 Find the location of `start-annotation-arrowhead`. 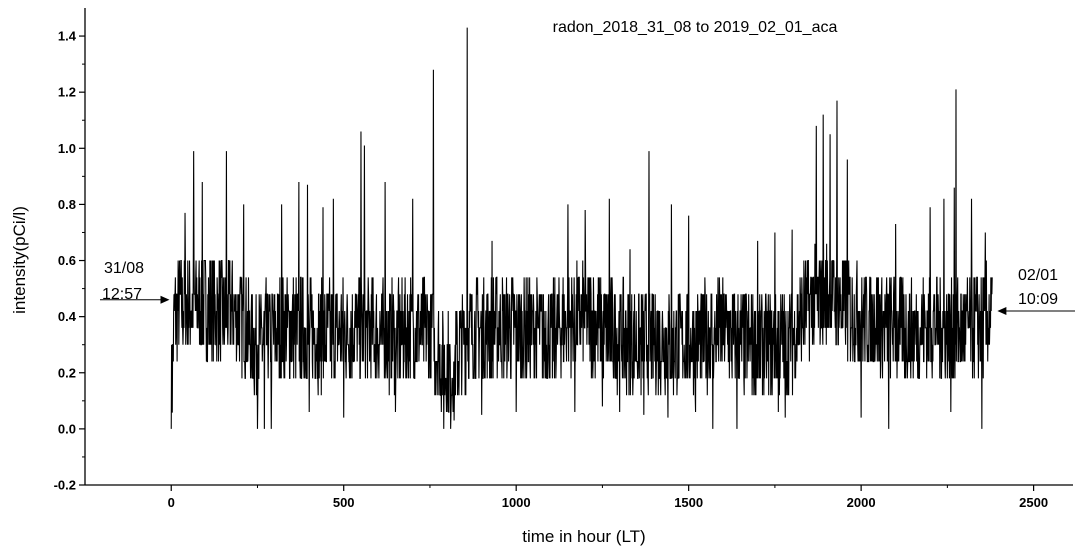

start-annotation-arrowhead is located at coordinates (165, 299).